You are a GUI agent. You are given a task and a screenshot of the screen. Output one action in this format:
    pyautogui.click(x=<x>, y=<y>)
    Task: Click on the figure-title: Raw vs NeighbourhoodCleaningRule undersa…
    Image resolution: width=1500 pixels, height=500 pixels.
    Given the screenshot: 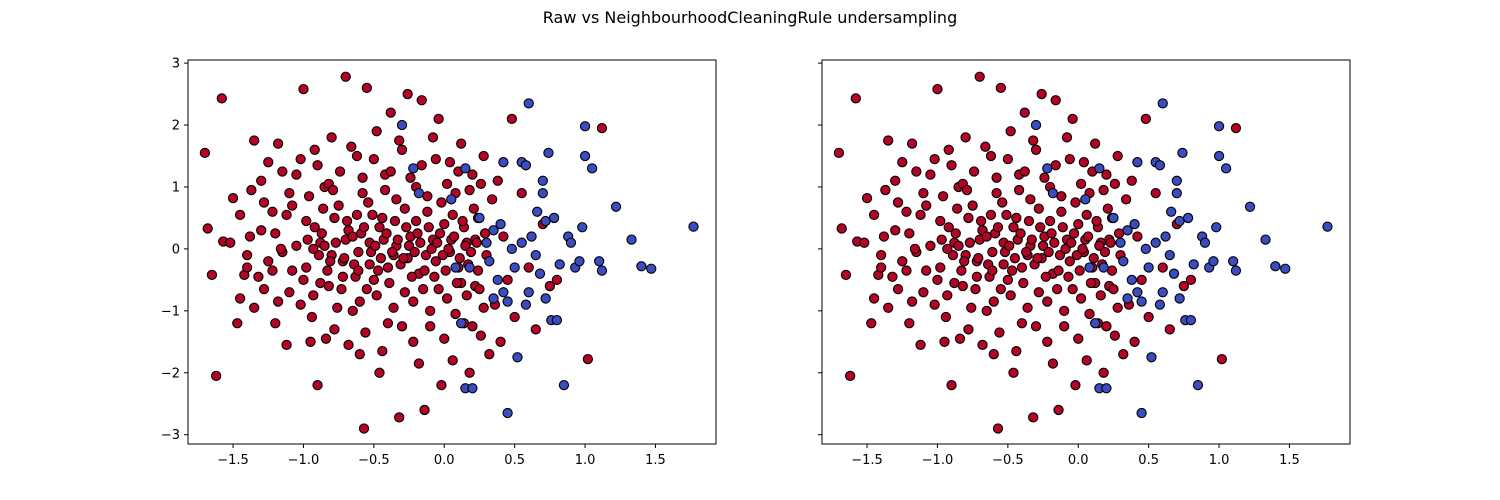 What is the action you would take?
    pyautogui.click(x=750, y=17)
    